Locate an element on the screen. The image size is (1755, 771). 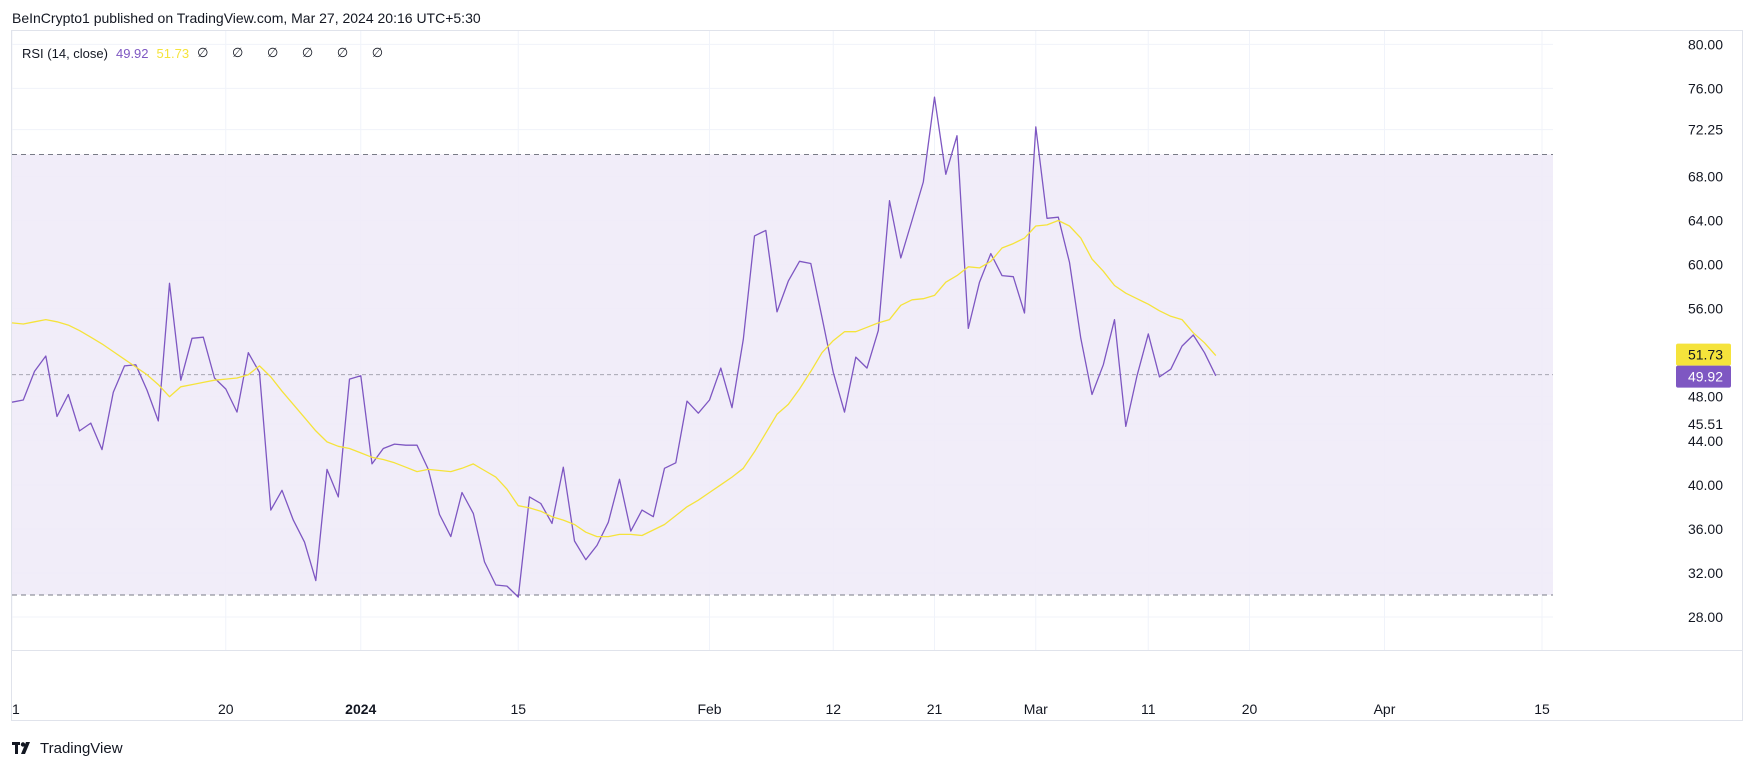
y-tick-label: 76.00 is located at coordinates (1705, 88).